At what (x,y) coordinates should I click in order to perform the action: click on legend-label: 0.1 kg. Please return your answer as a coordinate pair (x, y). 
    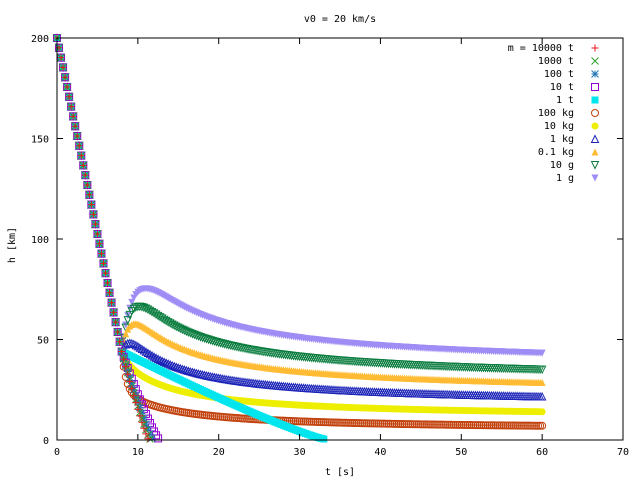
    Looking at the image, I should click on (556, 152).